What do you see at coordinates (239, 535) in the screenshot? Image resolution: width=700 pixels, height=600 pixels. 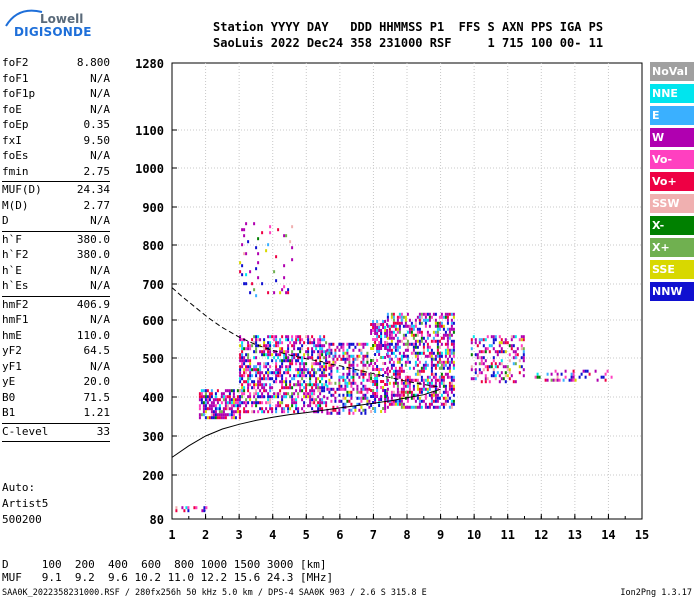 I see `x-tick-label: 3` at bounding box center [239, 535].